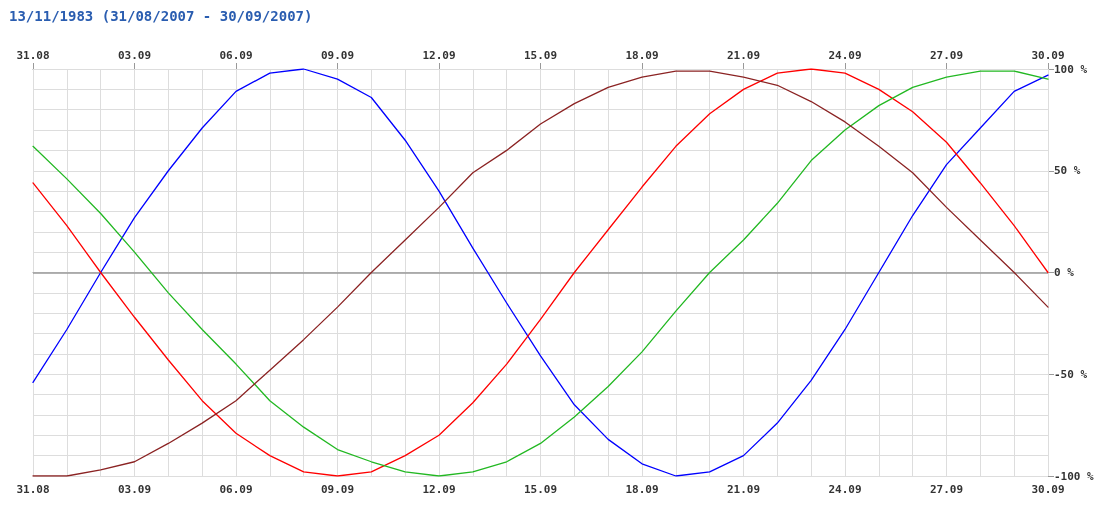 The width and height of the screenshot is (1116, 508). I want to click on x2-tick-label: 30.09, so click(1048, 55).